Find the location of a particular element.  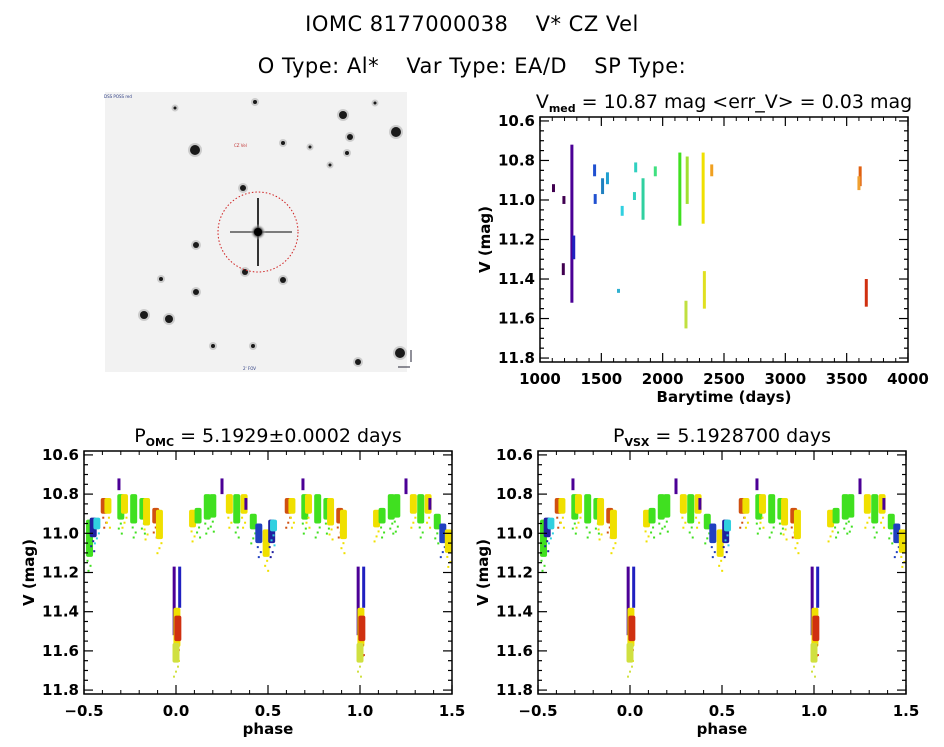

y-tick-label: 10.8 is located at coordinates (60, 494).